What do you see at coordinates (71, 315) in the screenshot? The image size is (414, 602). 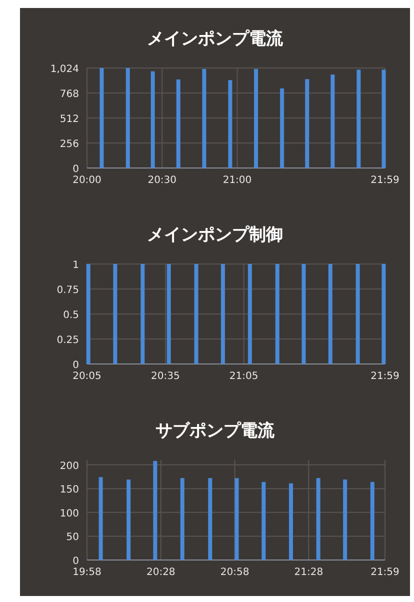 I see `y-tick-label: 0.5` at bounding box center [71, 315].